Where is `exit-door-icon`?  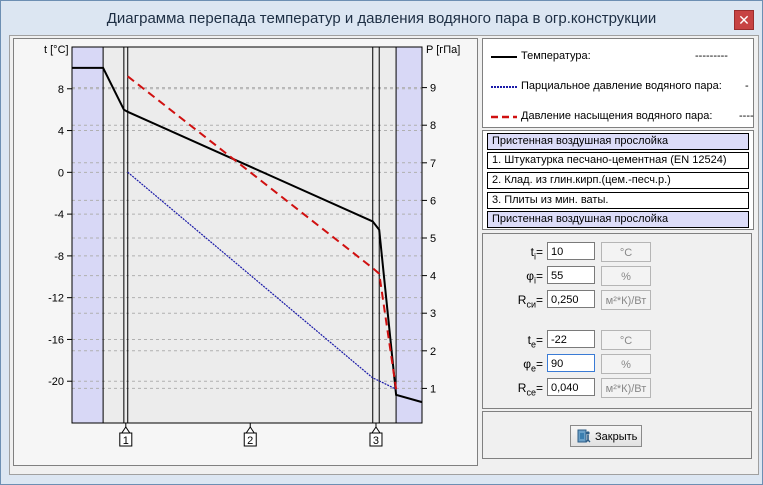
exit-door-icon is located at coordinates (584, 436).